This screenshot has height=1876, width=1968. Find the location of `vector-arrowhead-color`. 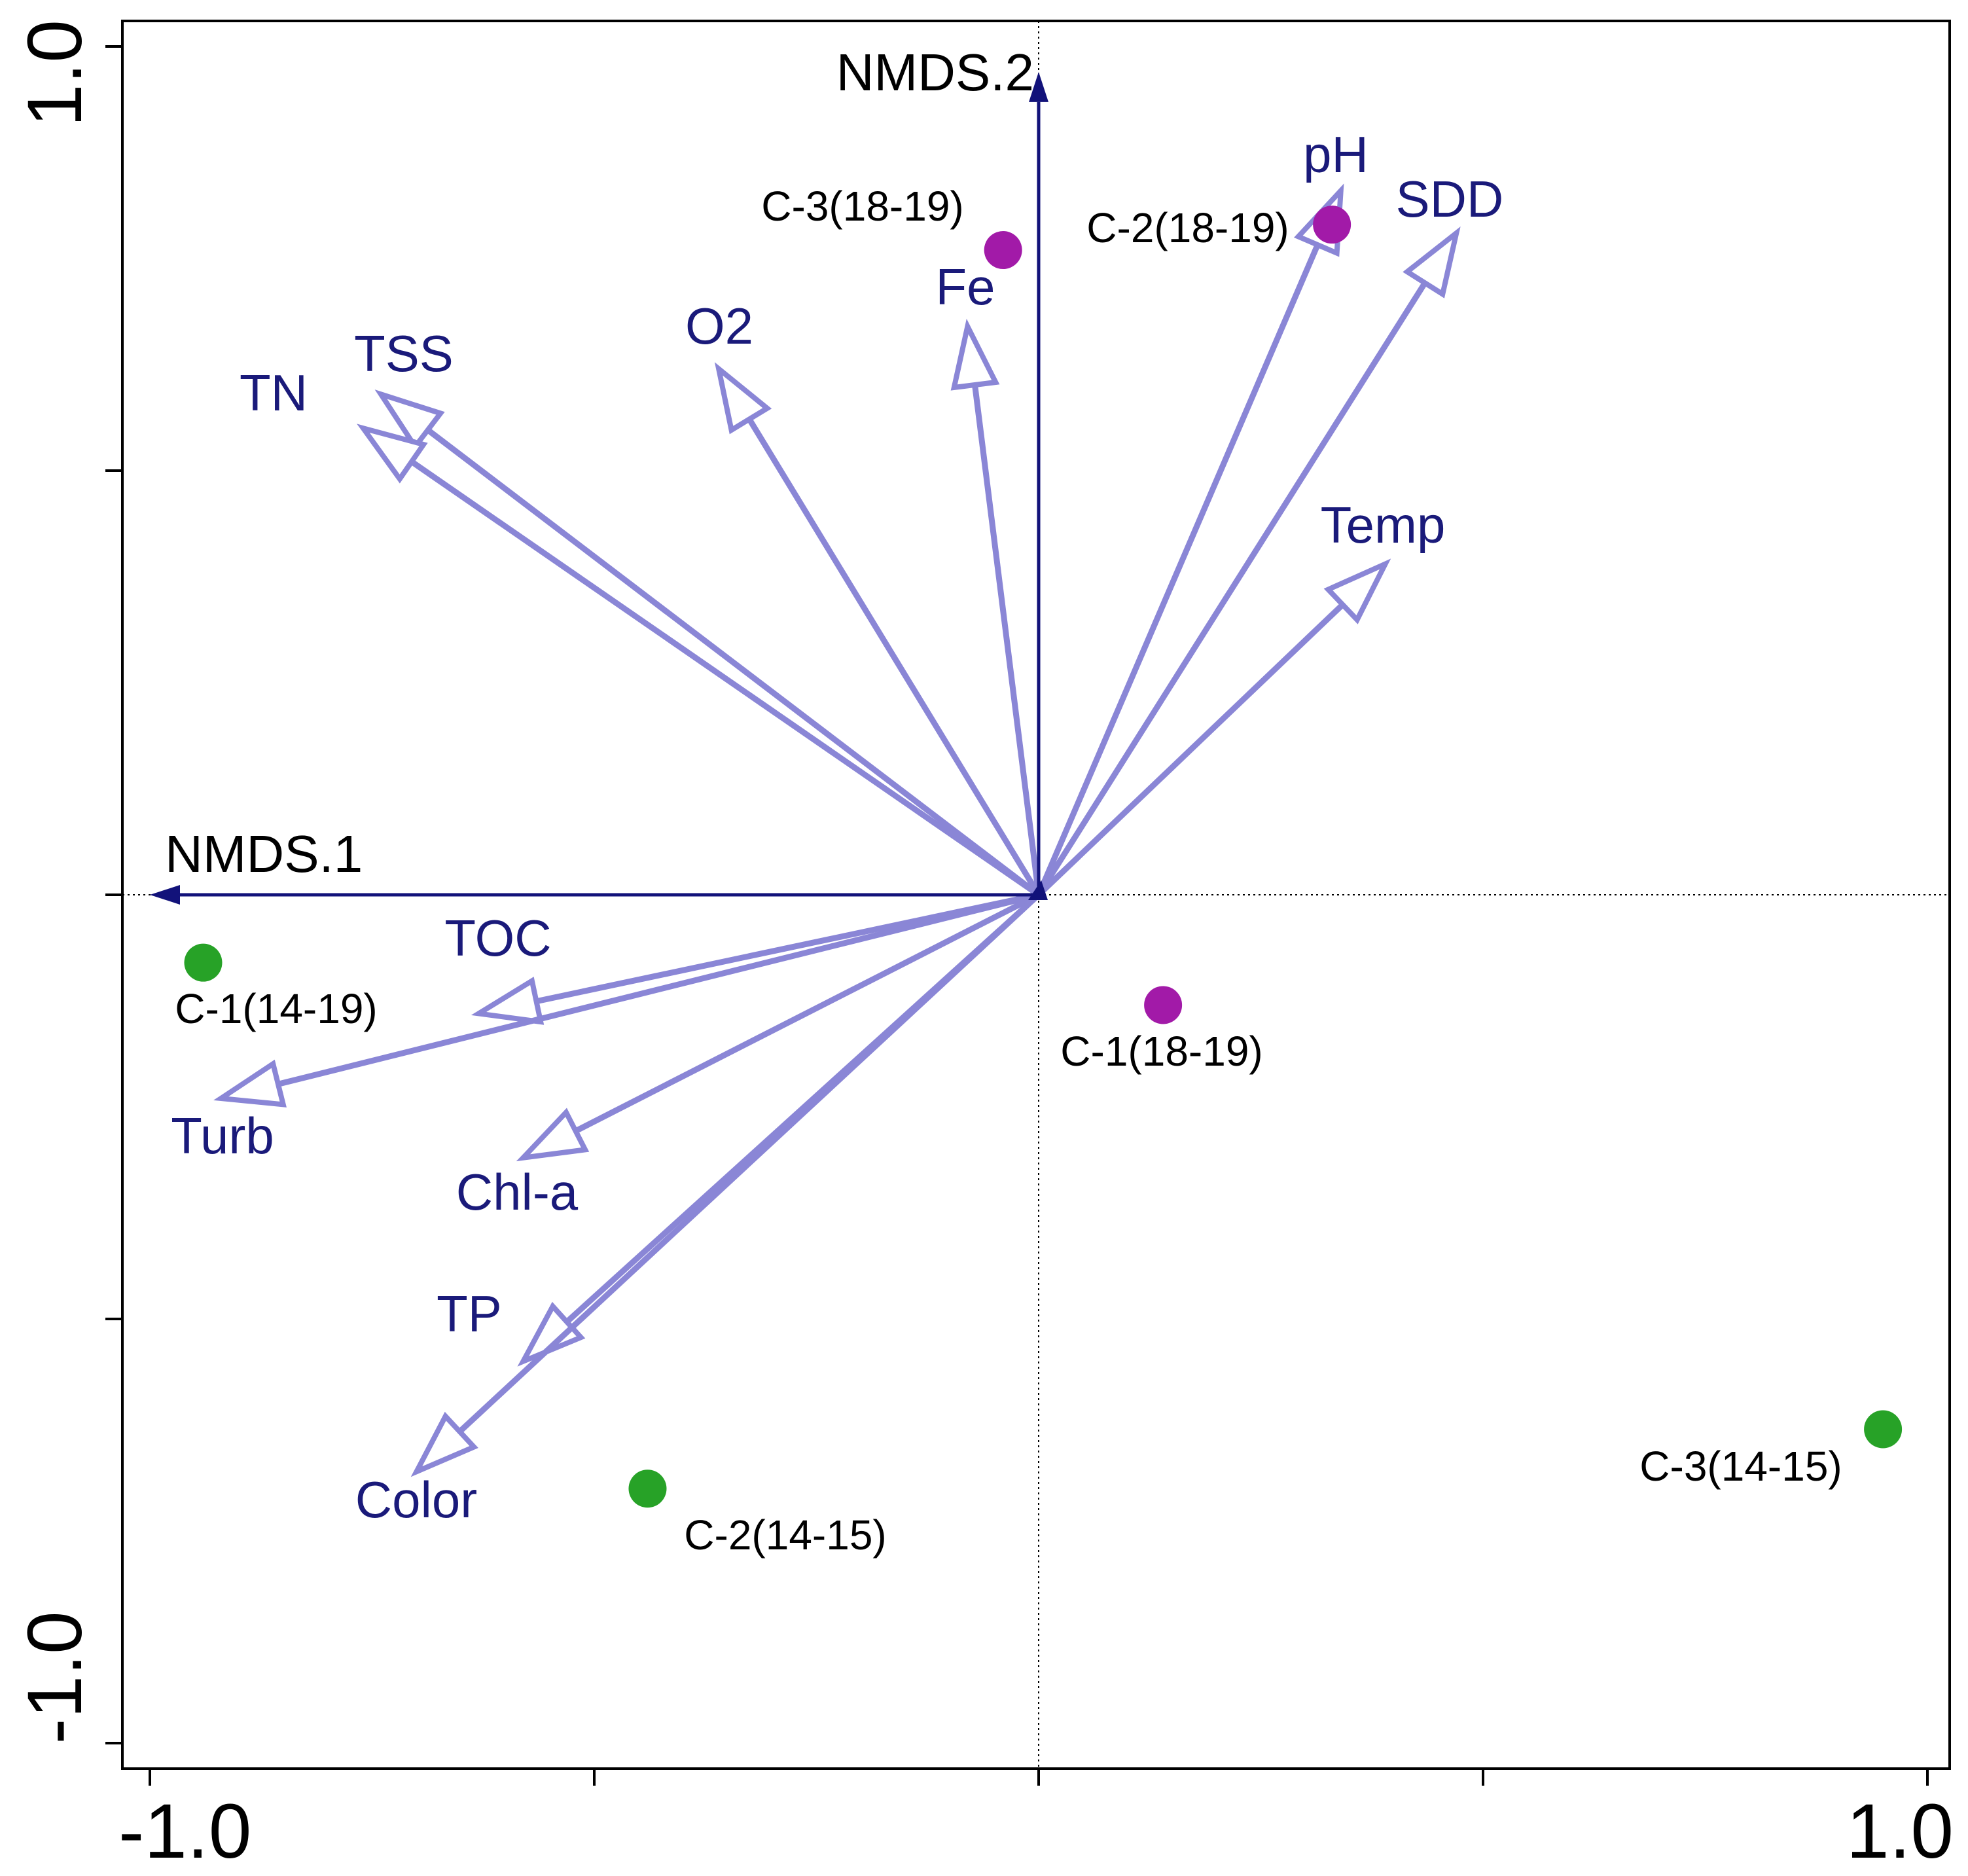

vector-arrowhead-color is located at coordinates (444, 1444).